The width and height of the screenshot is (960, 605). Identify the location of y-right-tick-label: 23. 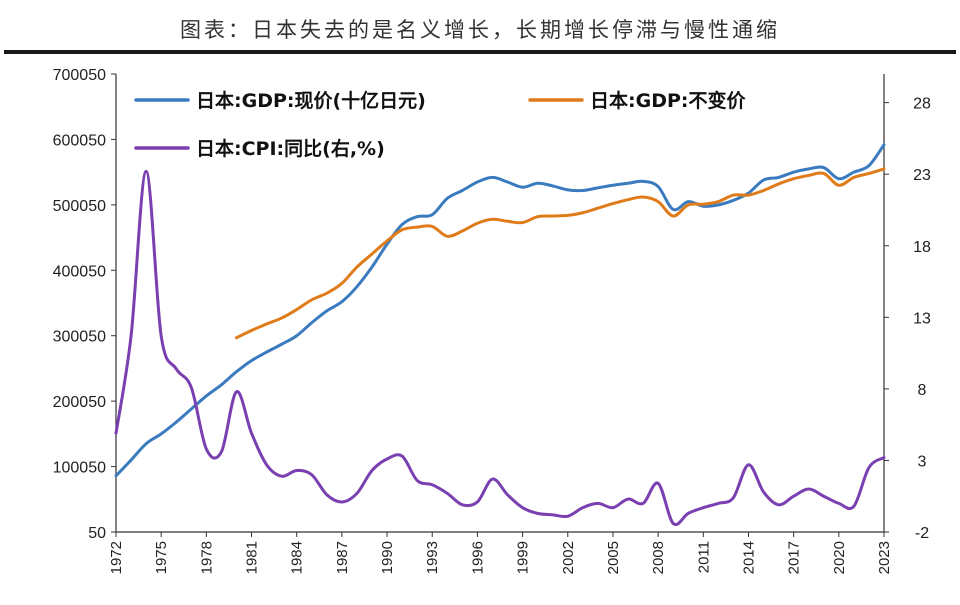
(922, 175).